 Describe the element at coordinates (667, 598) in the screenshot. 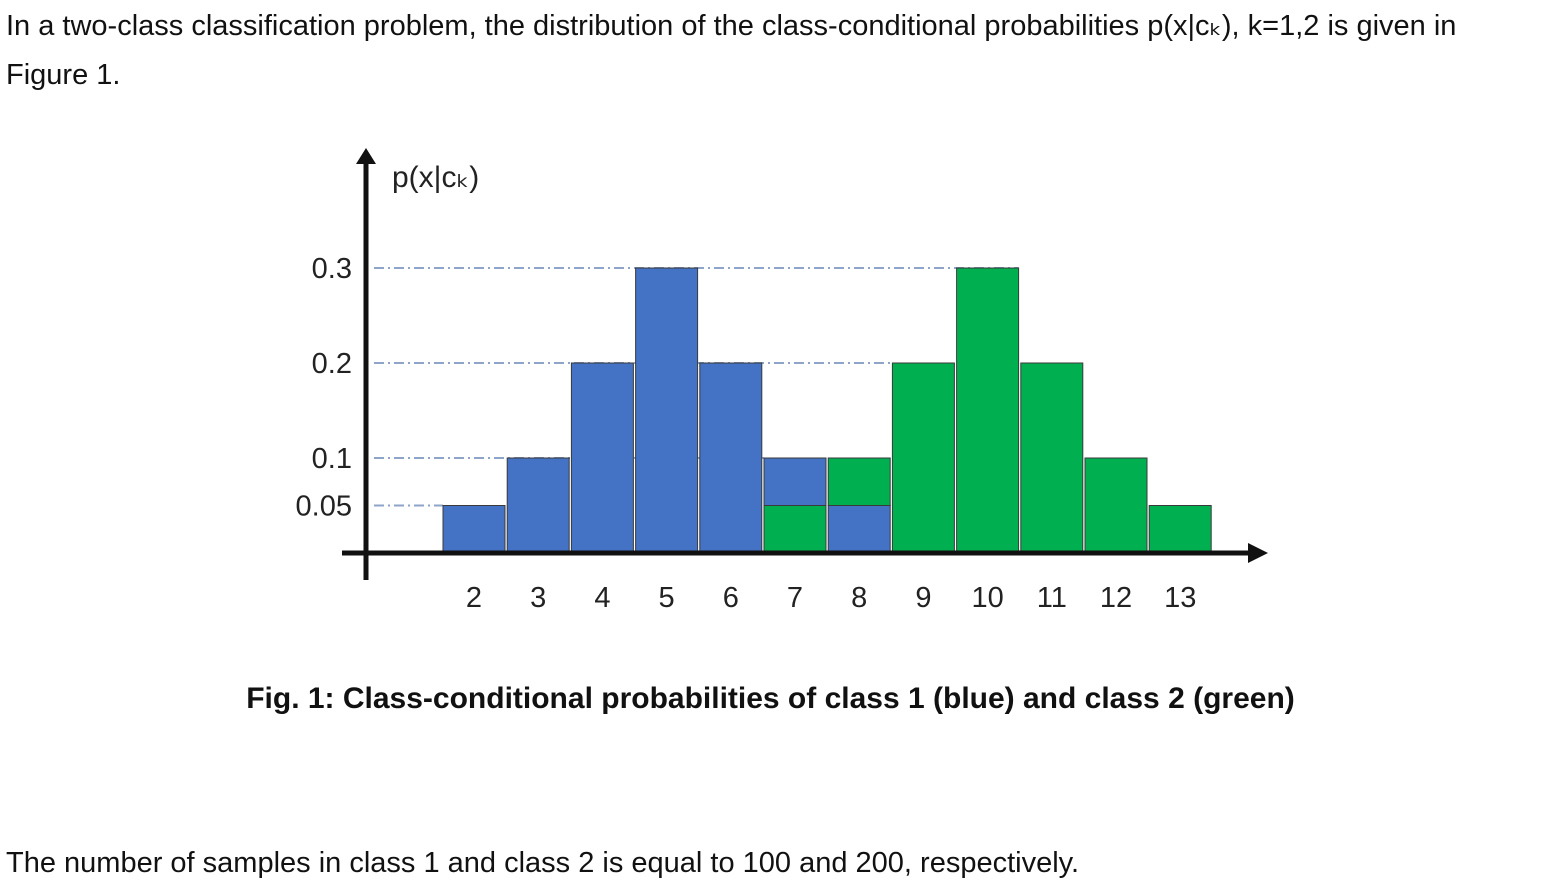

I see `x-tick-label: 5` at that location.